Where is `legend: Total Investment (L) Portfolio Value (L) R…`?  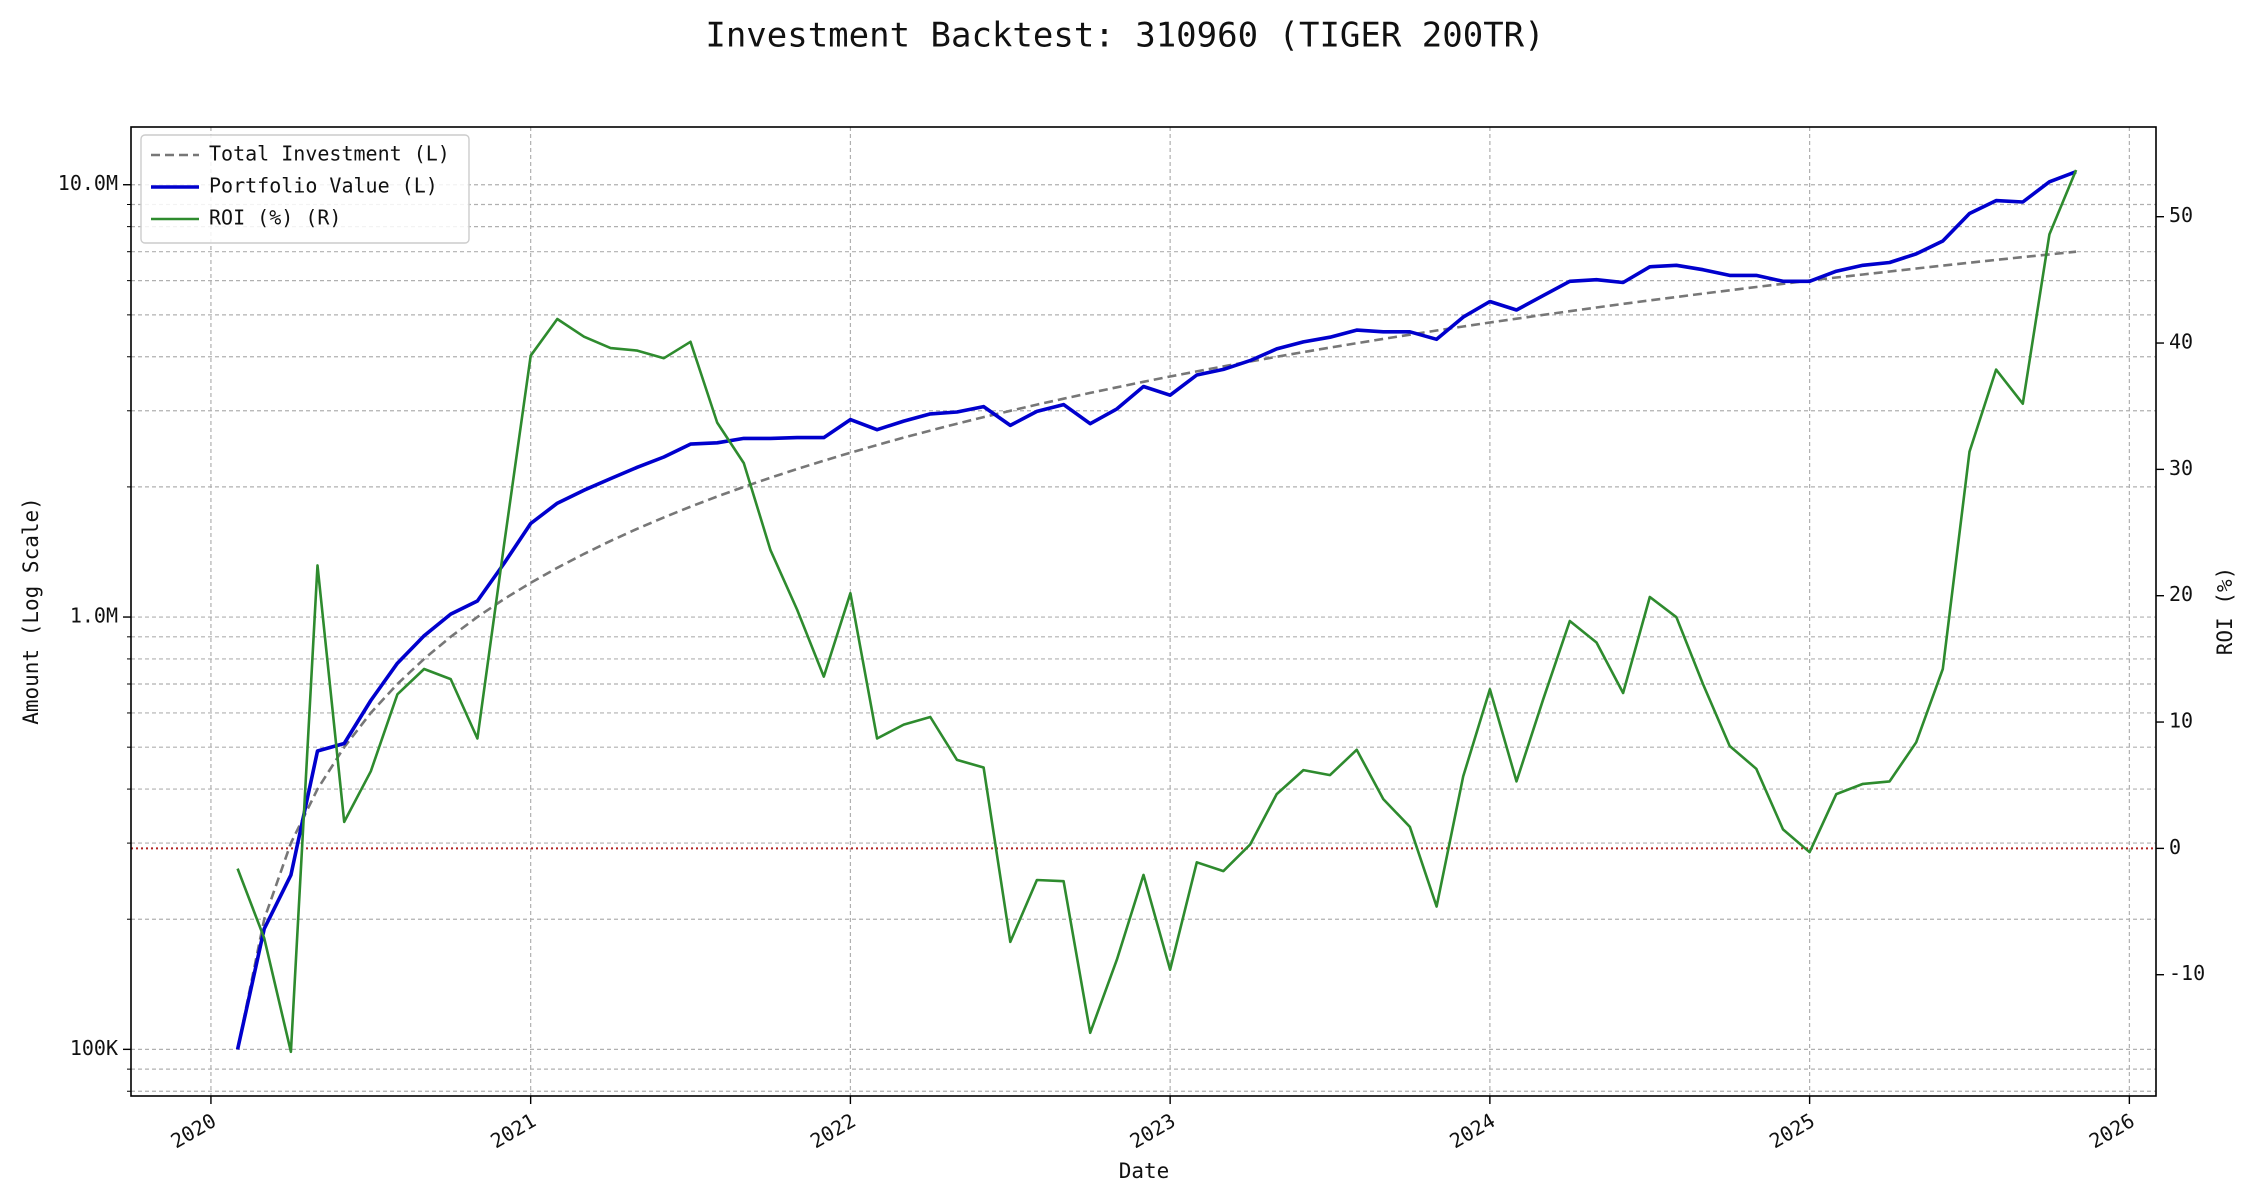
legend: Total Investment (L) Portfolio Value (L) R… is located at coordinates (305, 189).